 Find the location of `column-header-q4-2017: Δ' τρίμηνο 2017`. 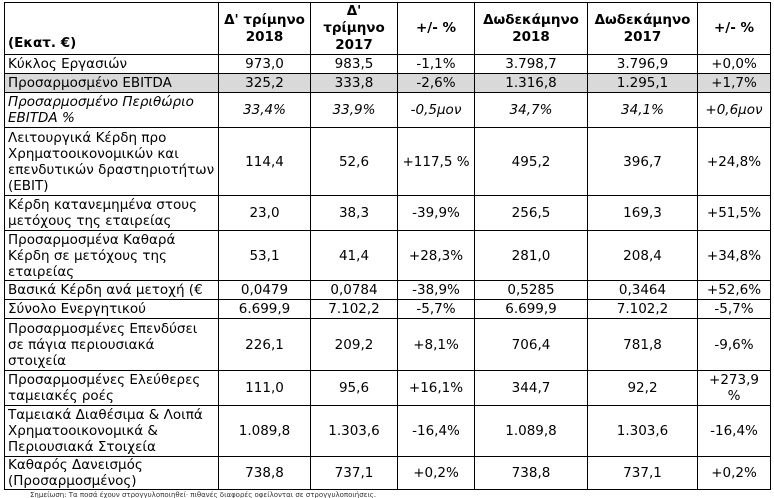

column-header-q4-2017: Δ' τρίμηνο 2017 is located at coordinates (354, 28).